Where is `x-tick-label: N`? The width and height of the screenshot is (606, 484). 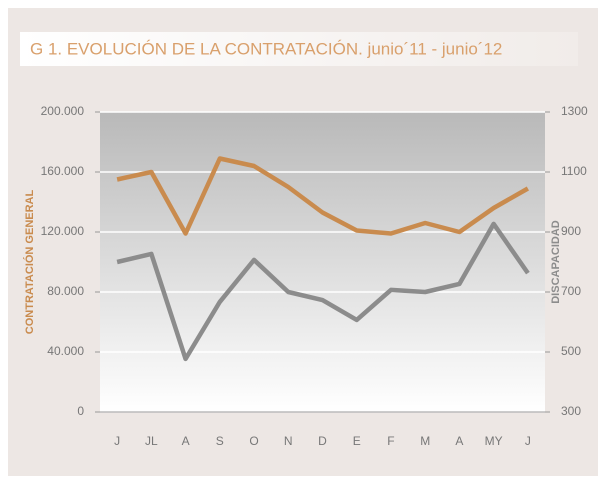 x-tick-label: N is located at coordinates (288, 441).